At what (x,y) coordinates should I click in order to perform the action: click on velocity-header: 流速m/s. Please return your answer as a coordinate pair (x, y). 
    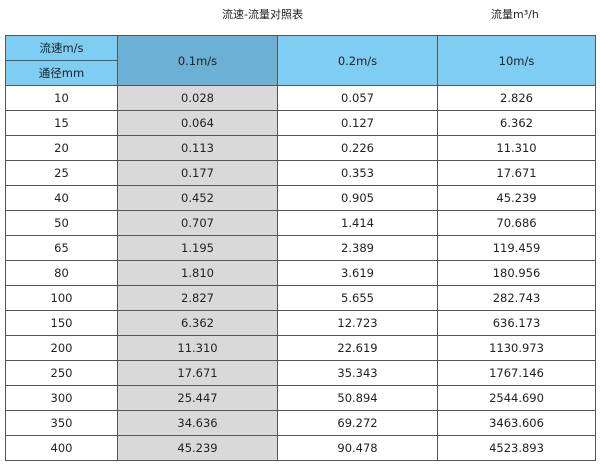
    Looking at the image, I should click on (61, 48).